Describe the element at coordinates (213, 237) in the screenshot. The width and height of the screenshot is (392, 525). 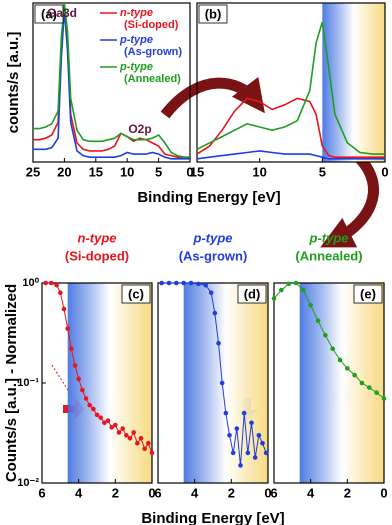
I see `panel-title: p-type` at that location.